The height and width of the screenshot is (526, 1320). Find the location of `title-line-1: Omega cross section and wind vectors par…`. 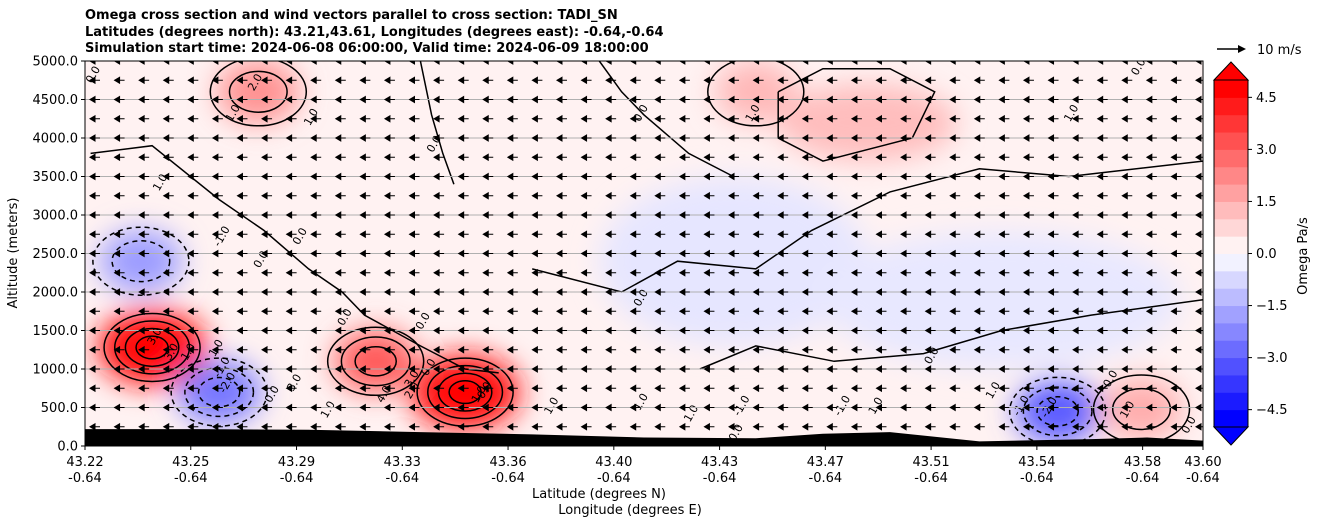

title-line-1: Omega cross section and wind vectors par… is located at coordinates (351, 15).